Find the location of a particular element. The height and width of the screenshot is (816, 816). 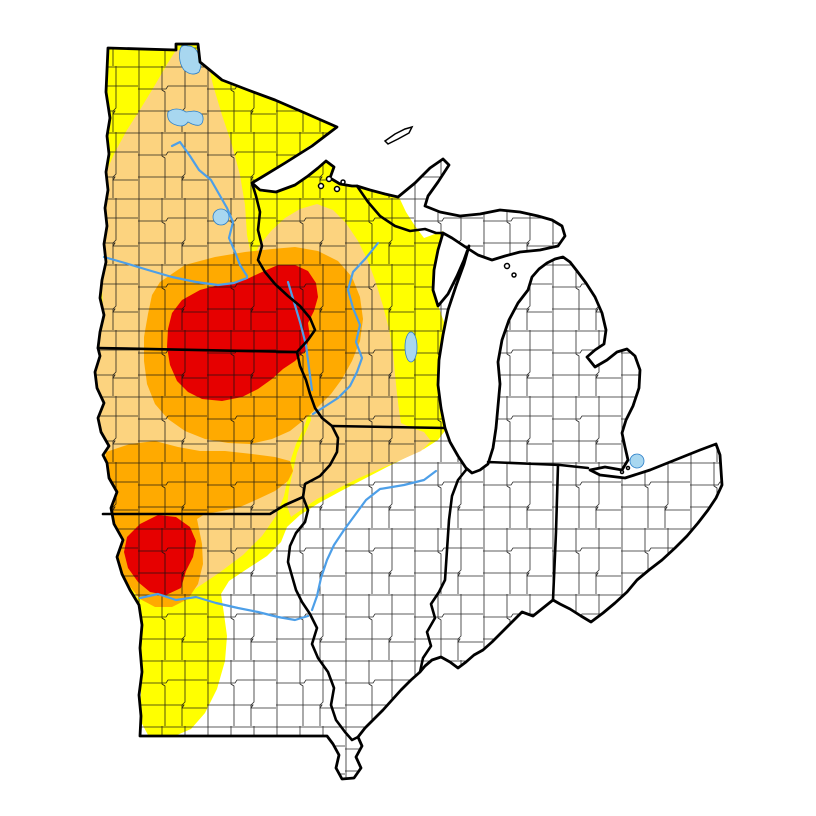

border-indiana-ohio is located at coordinates (555, 532).